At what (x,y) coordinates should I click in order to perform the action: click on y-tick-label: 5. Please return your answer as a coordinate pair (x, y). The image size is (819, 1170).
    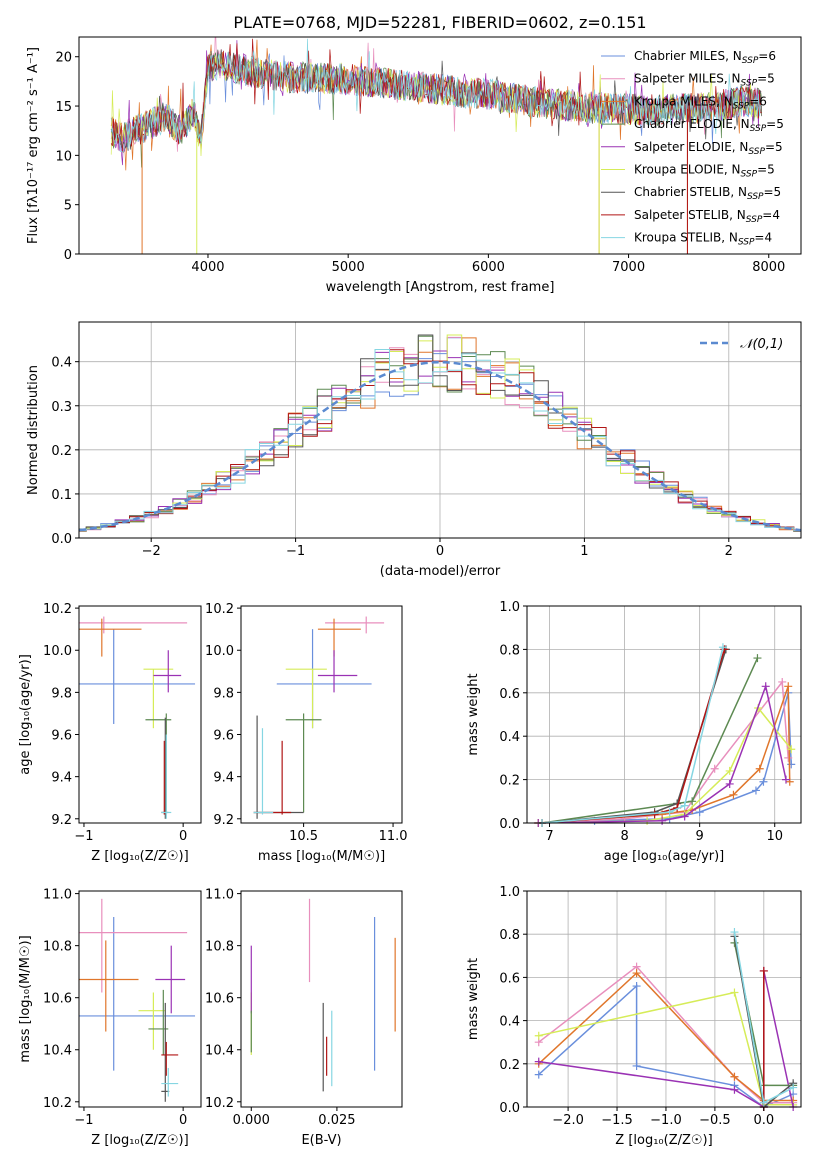
    Looking at the image, I should click on (68, 206).